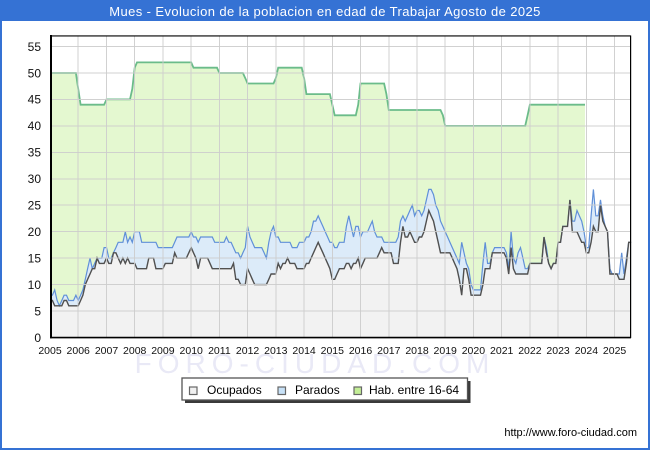 The image size is (650, 455). Describe the element at coordinates (35, 47) in the screenshot. I see `svg-text: 55` at that location.